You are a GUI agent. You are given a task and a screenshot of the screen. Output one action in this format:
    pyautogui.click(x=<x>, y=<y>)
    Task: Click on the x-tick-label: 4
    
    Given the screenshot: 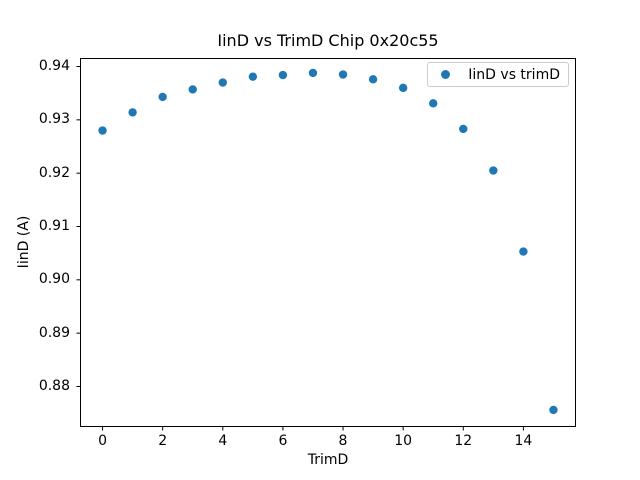 What is the action you would take?
    pyautogui.click(x=223, y=441)
    